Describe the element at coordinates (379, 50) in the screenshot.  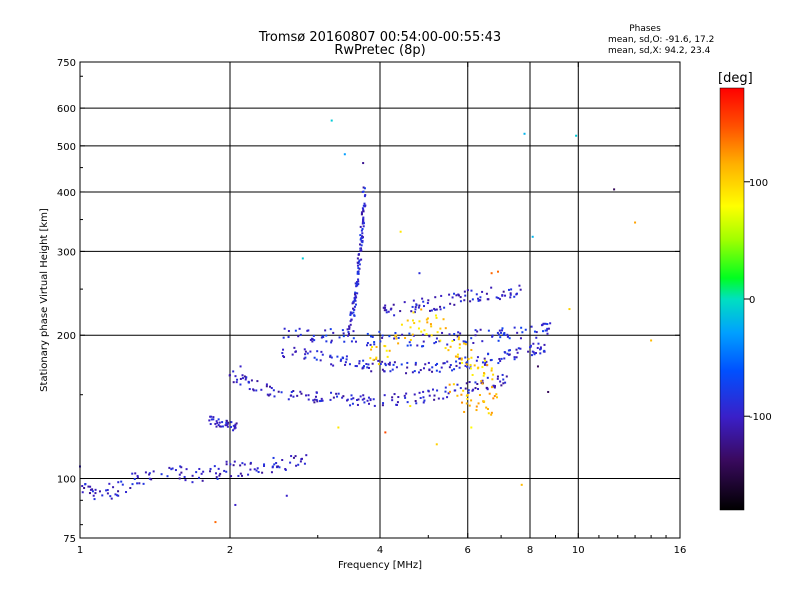
I see `chart-subtitle: RwPretec (8p)` at that location.